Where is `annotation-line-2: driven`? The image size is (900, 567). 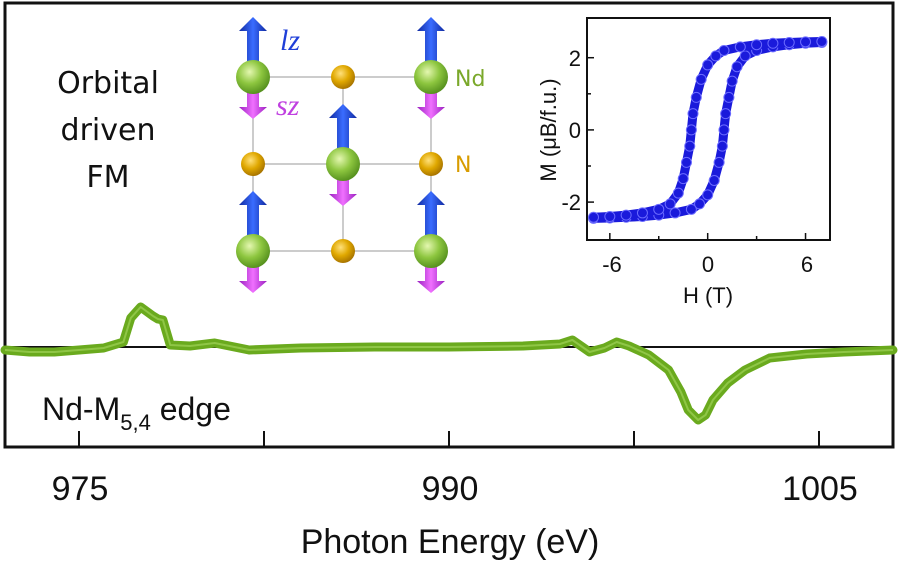 annotation-line-2: driven is located at coordinates (108, 130).